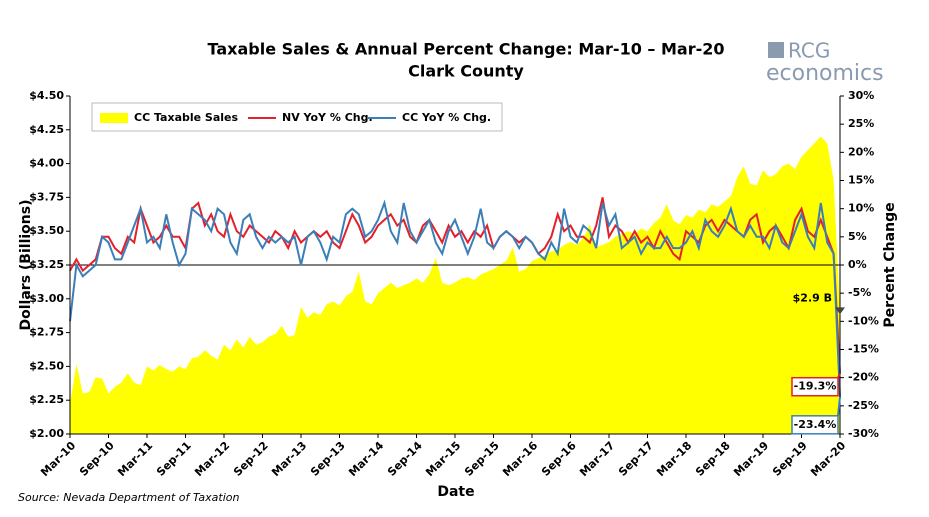 This screenshot has width=929, height=517. What do you see at coordinates (863, 349) in the screenshot?
I see `y2-tick-label: -15%` at bounding box center [863, 349].